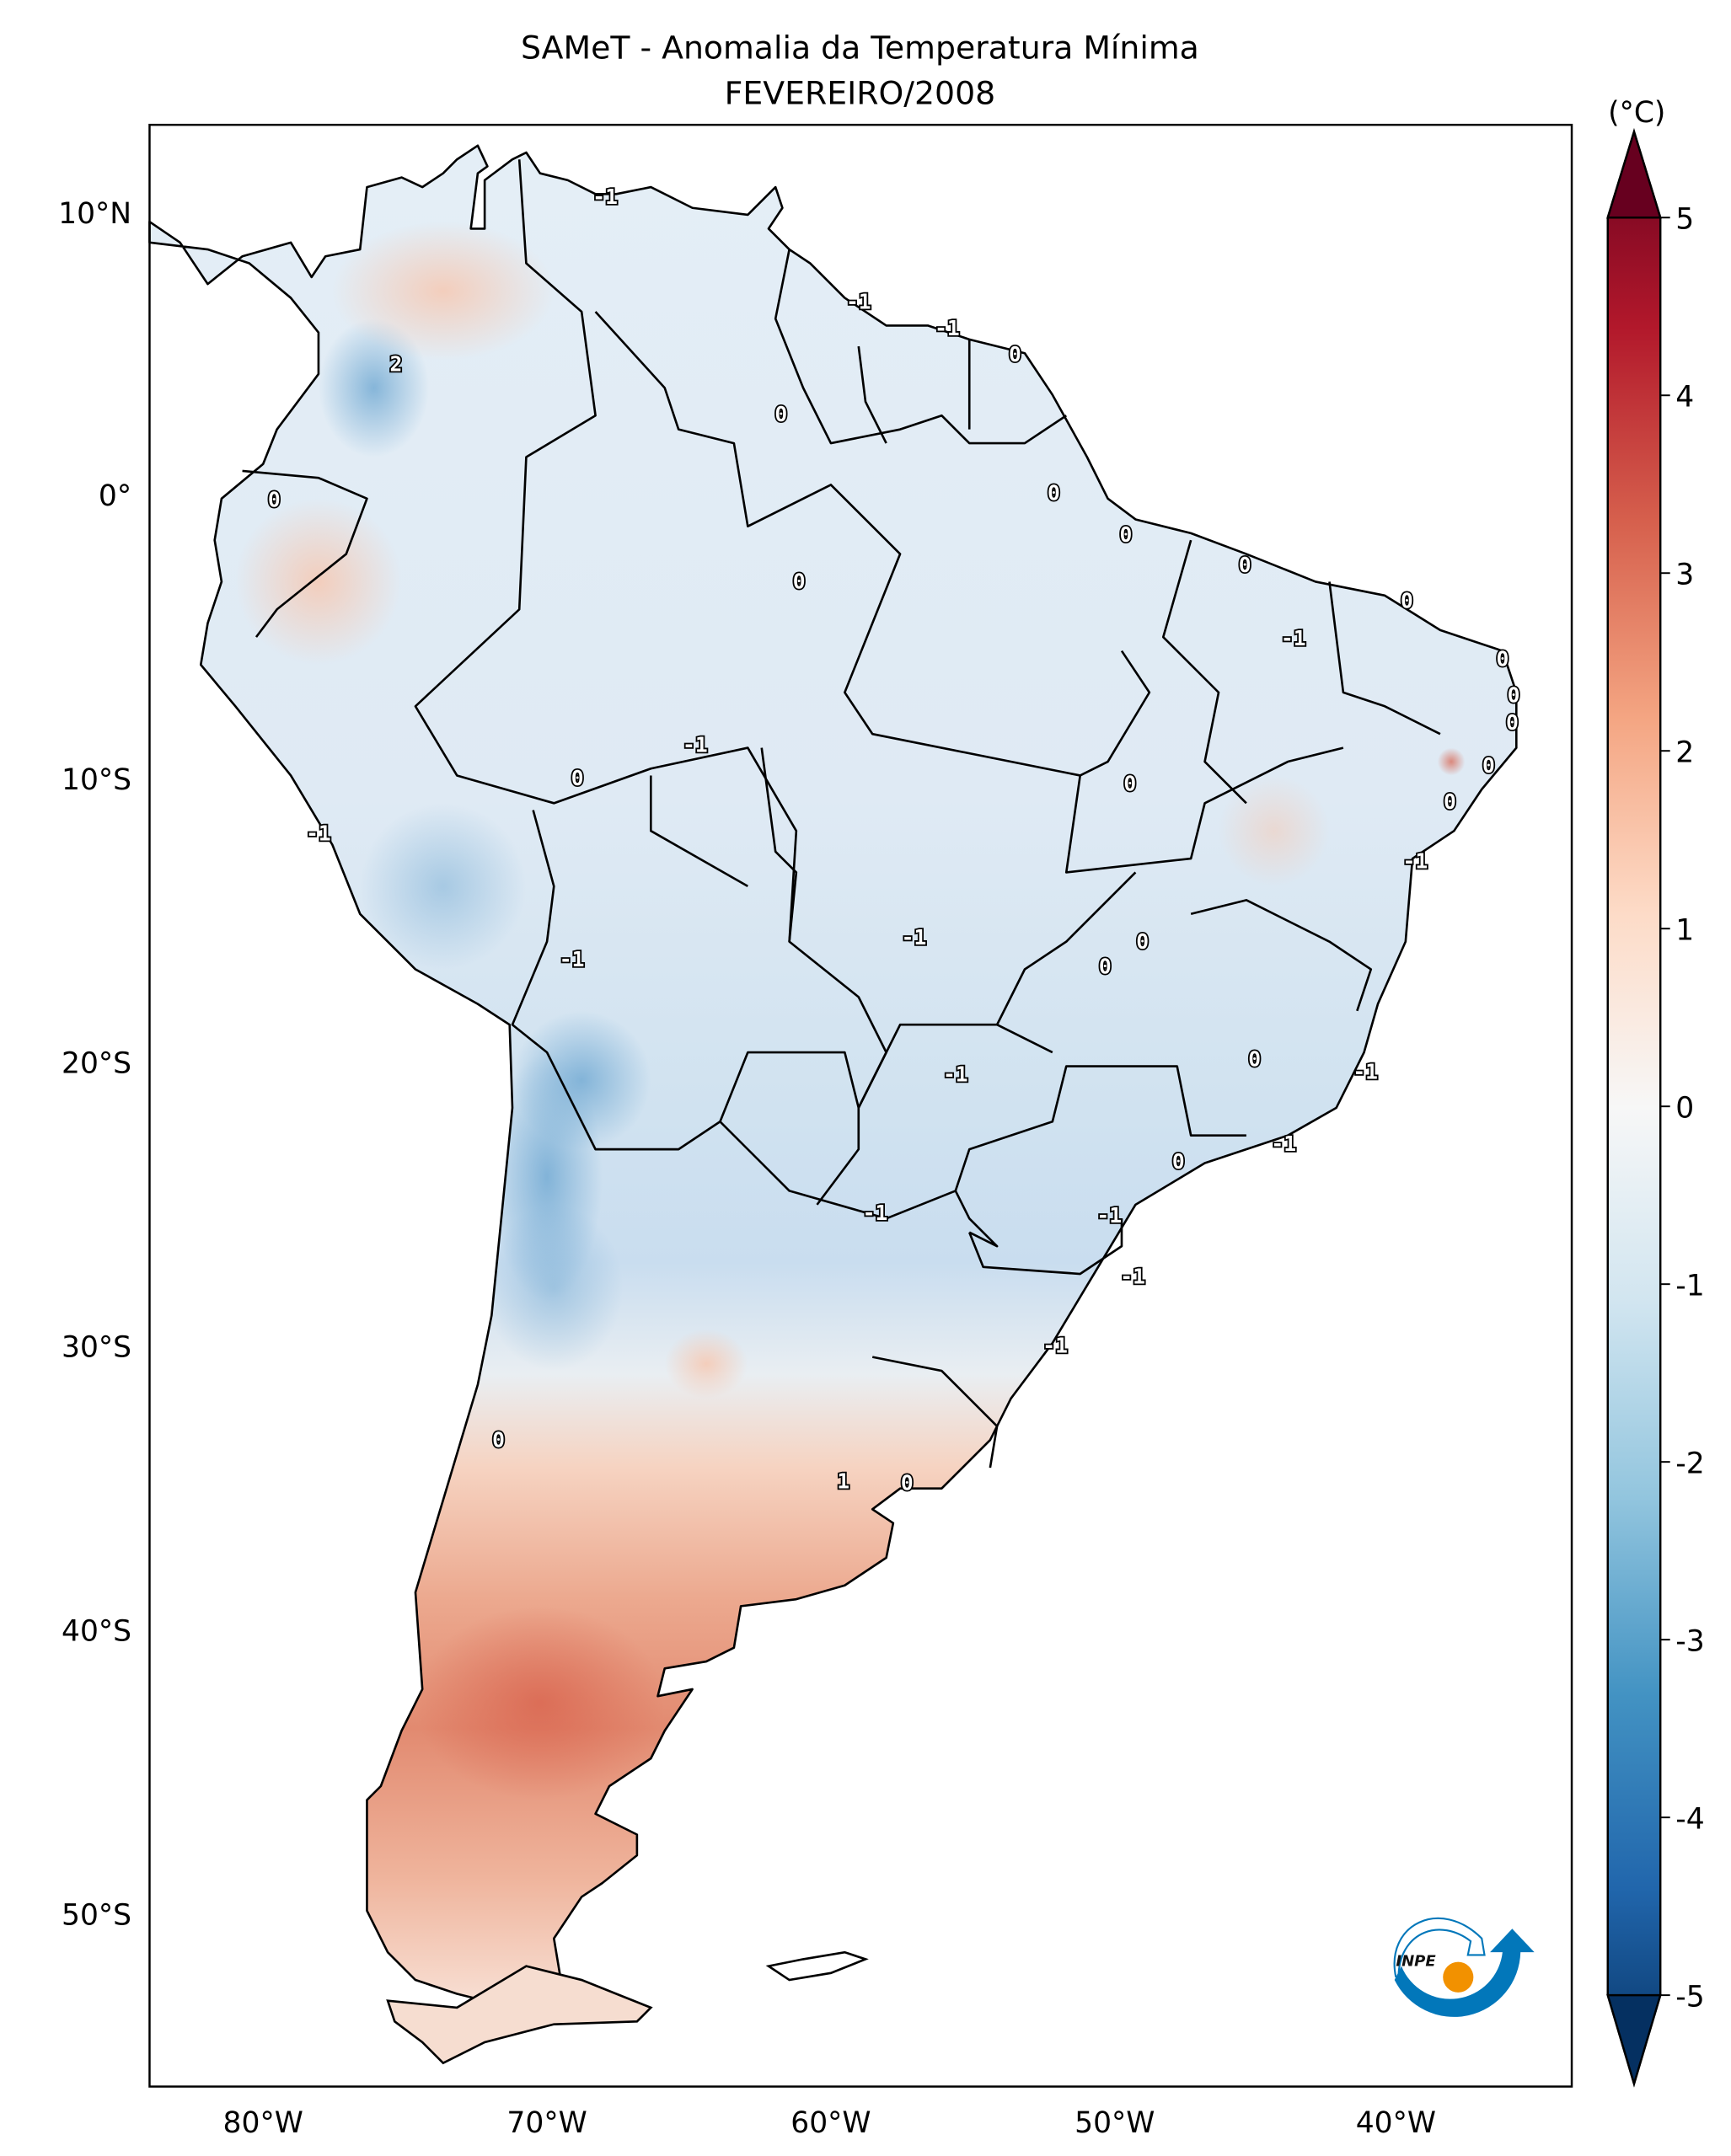  I want to click on lon-tick-label: 60°W, so click(830, 2123).